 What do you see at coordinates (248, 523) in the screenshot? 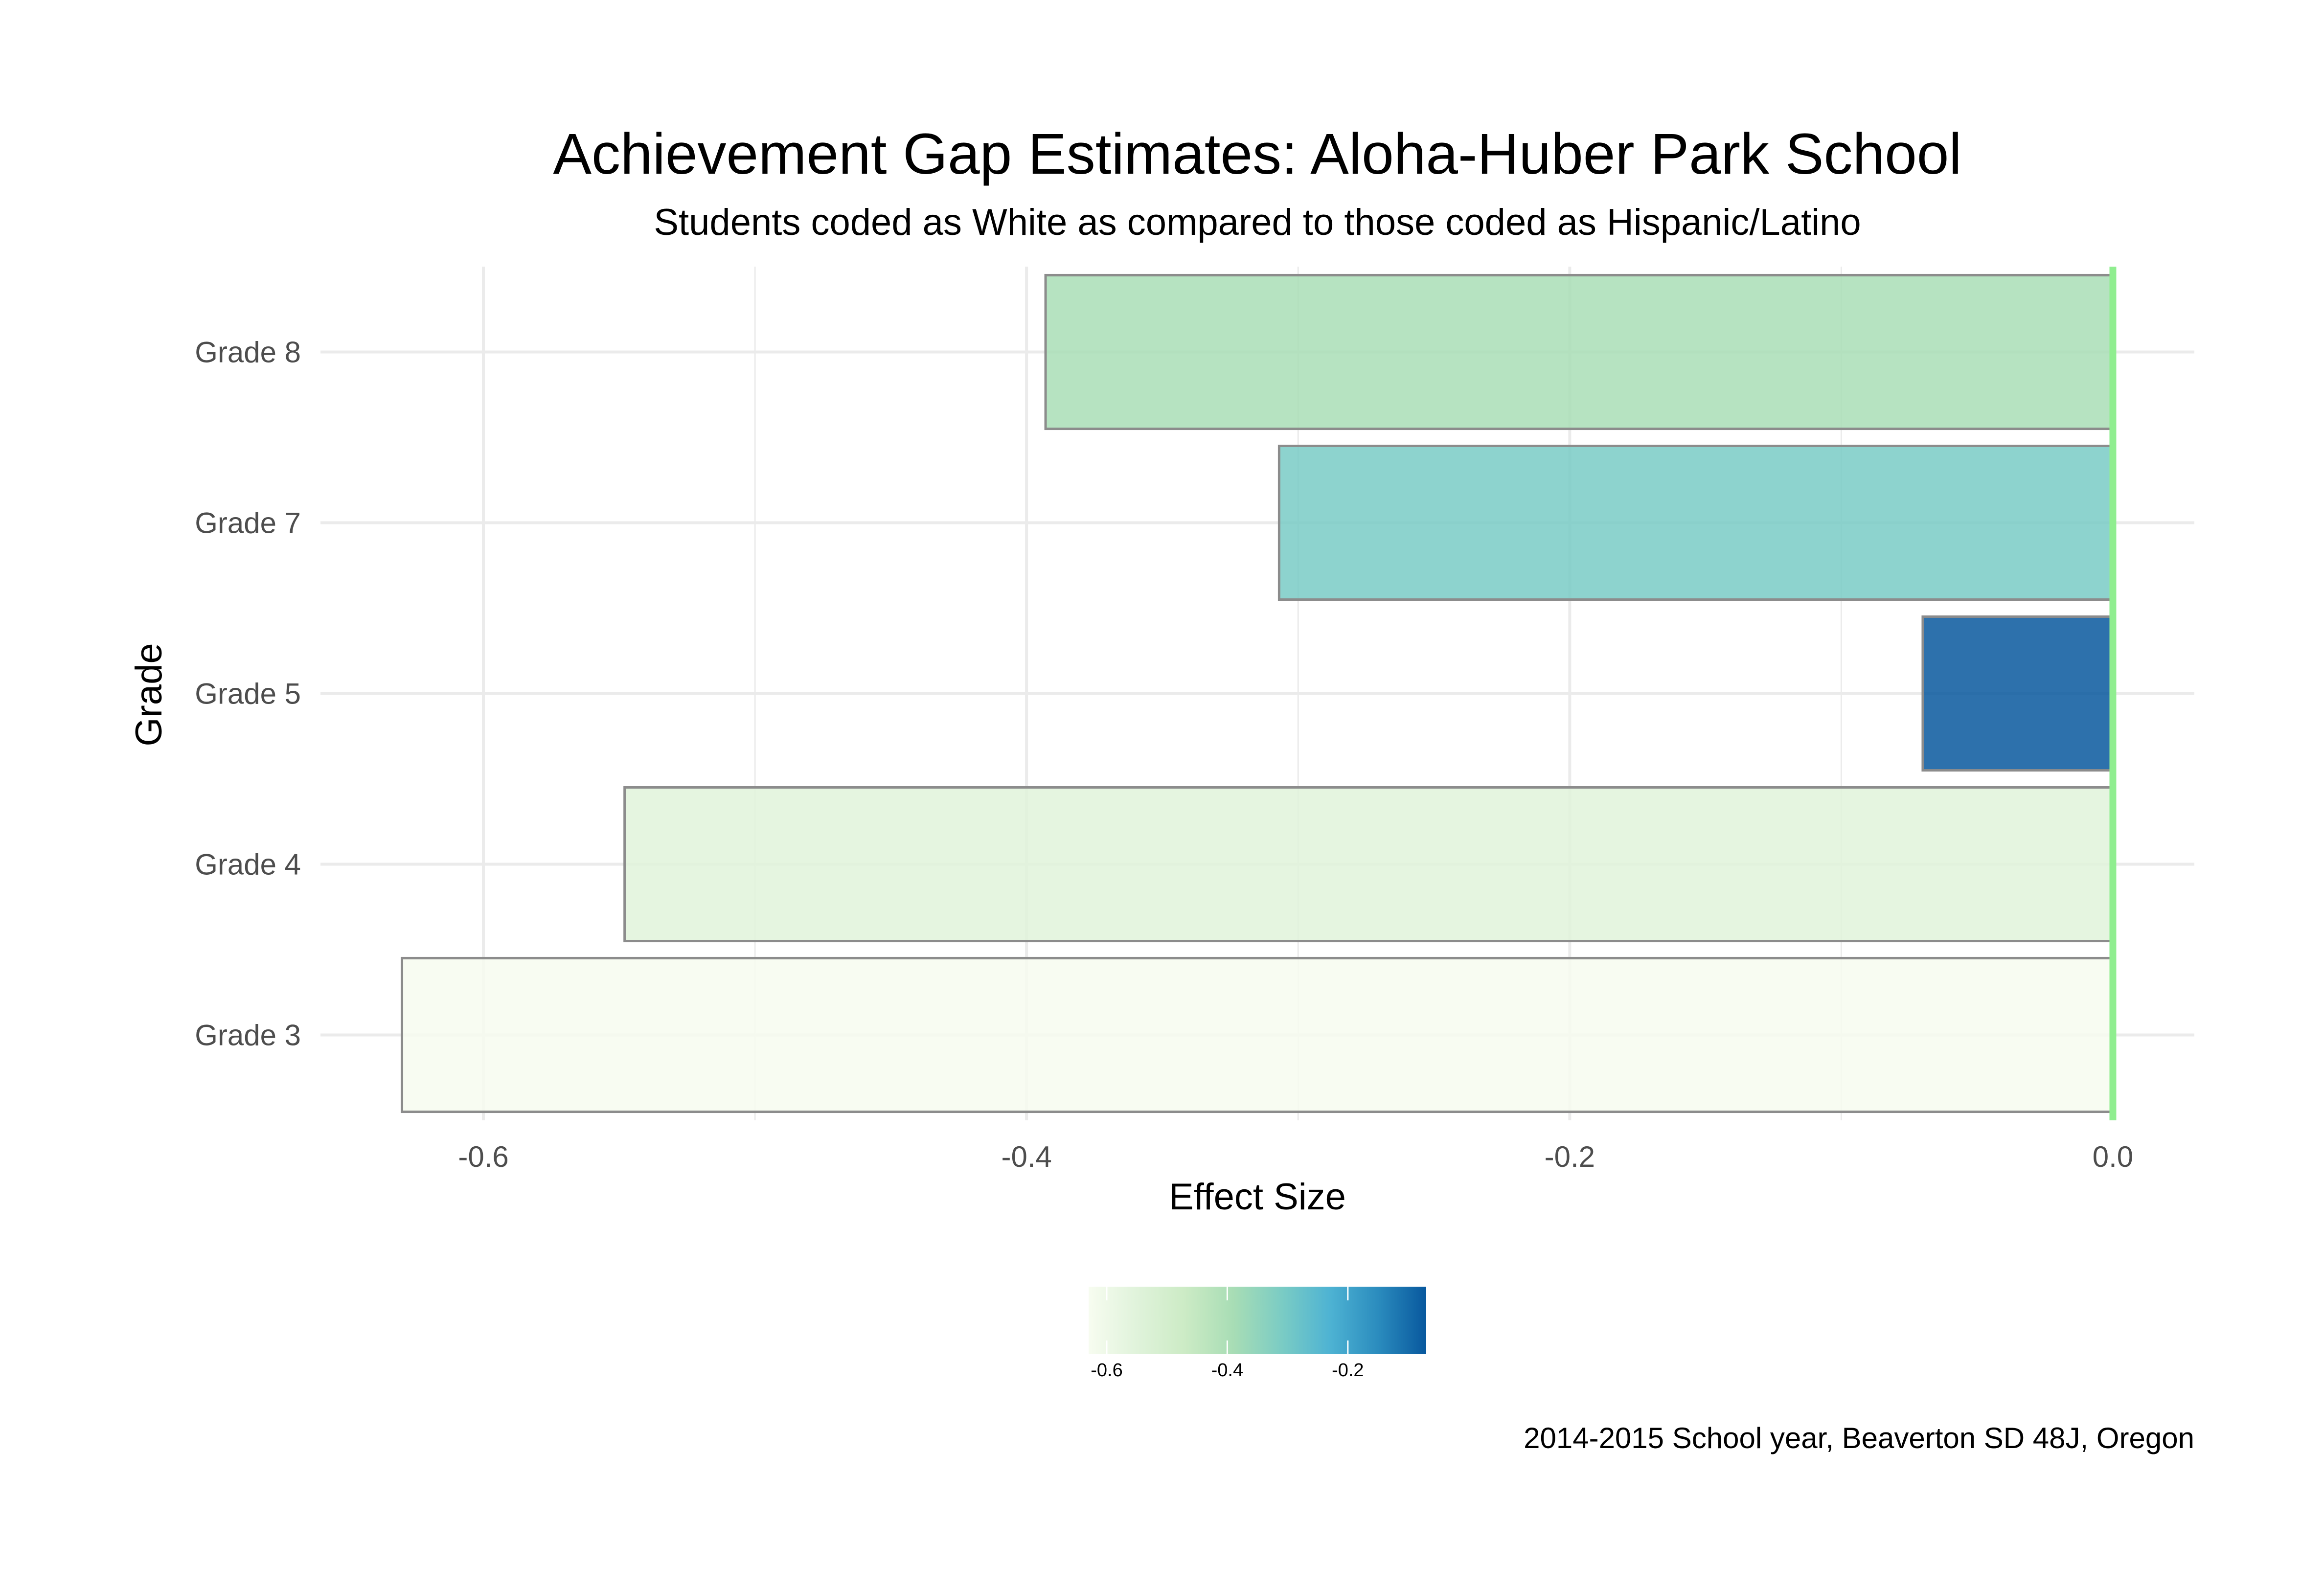
I see `y-tick-label: Grade 7` at bounding box center [248, 523].